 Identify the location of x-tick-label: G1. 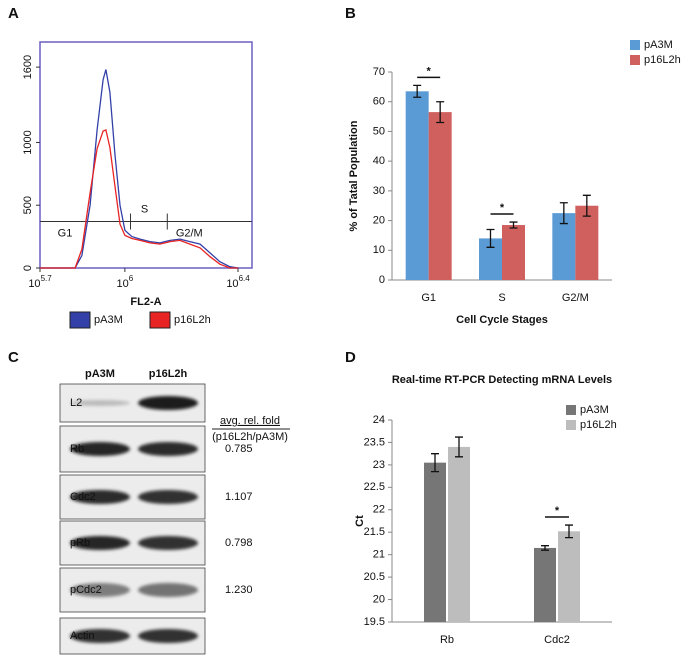
(428, 298).